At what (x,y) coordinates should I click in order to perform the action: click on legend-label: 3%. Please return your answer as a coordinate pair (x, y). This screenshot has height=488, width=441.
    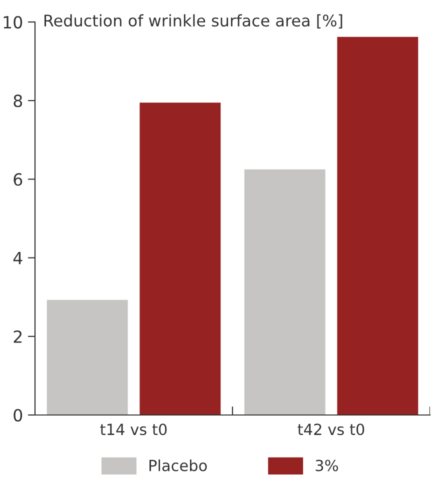
    Looking at the image, I should click on (327, 466).